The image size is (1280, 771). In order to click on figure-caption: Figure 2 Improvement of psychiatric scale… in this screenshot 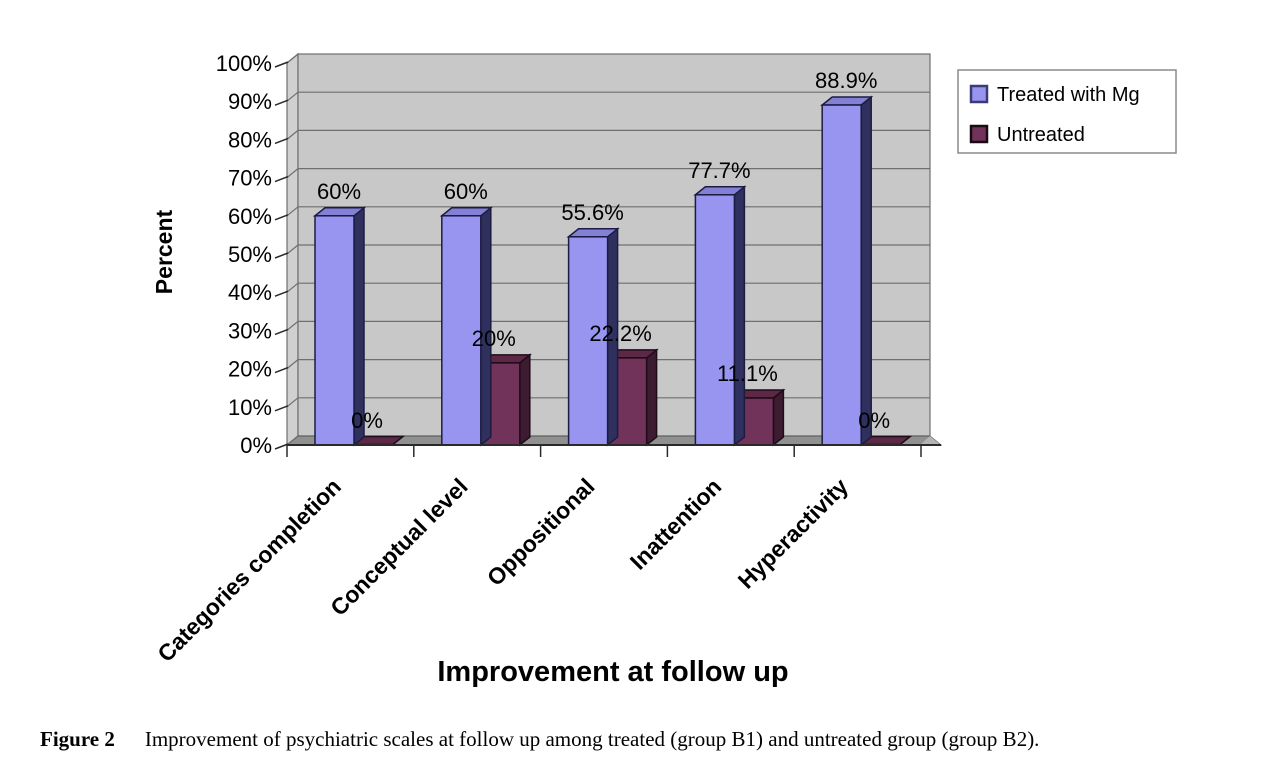, I will do `click(646, 739)`.